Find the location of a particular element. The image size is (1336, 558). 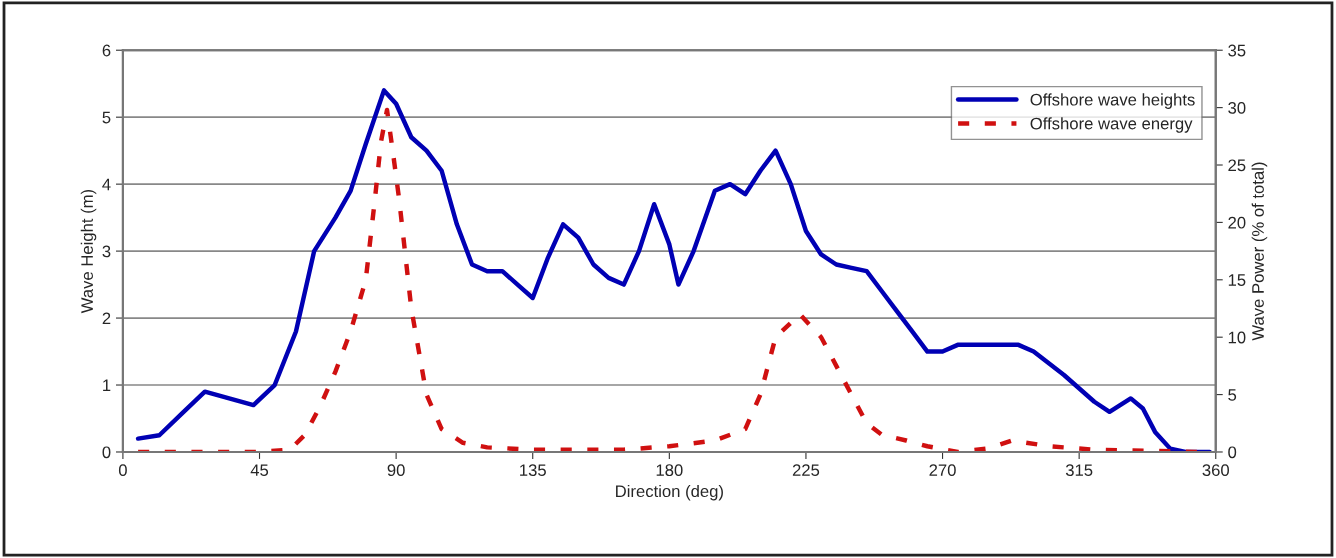

x-tick-label: 135 is located at coordinates (533, 470).